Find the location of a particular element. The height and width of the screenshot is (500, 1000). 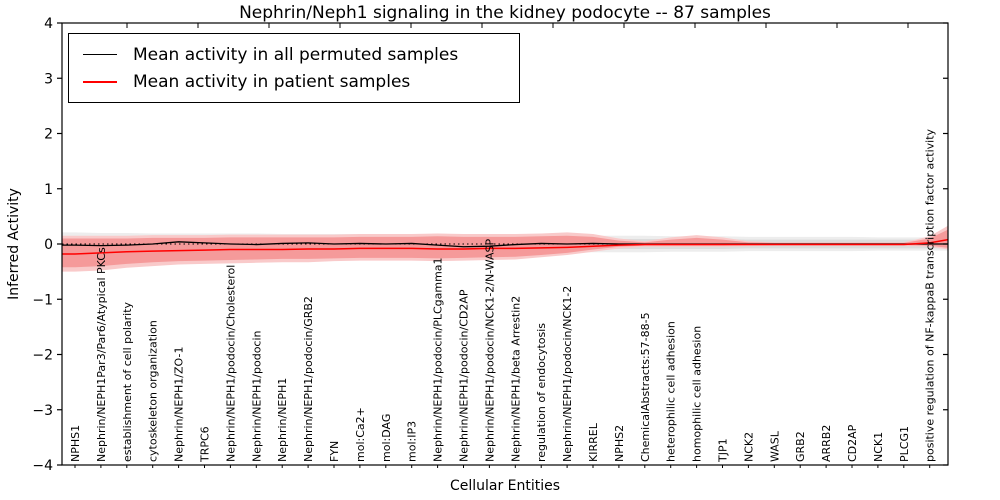

x-tick-label: TJP1 is located at coordinates (723, 450).